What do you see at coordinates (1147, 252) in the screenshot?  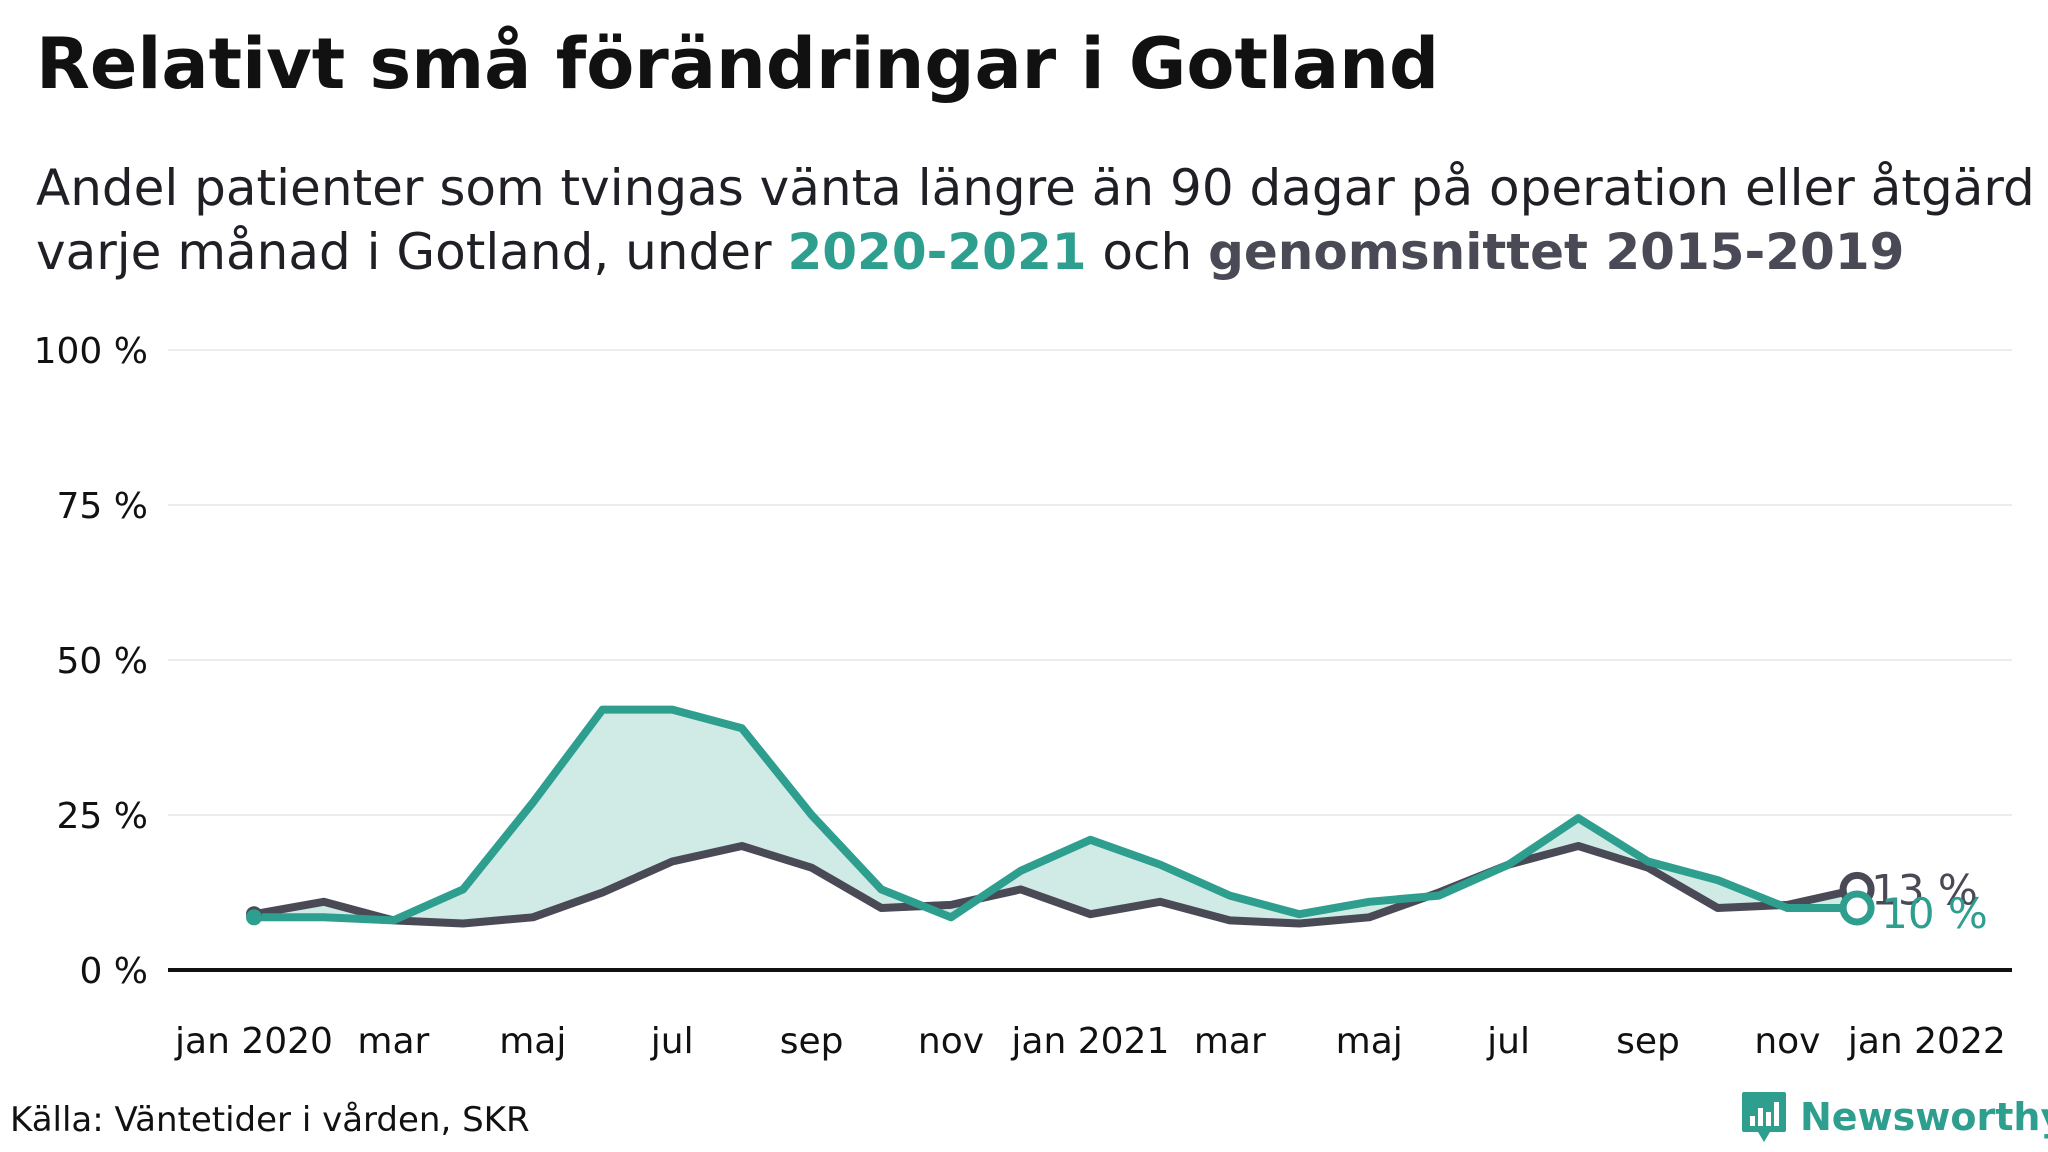 I see `subtitle-text-b: och` at bounding box center [1147, 252].